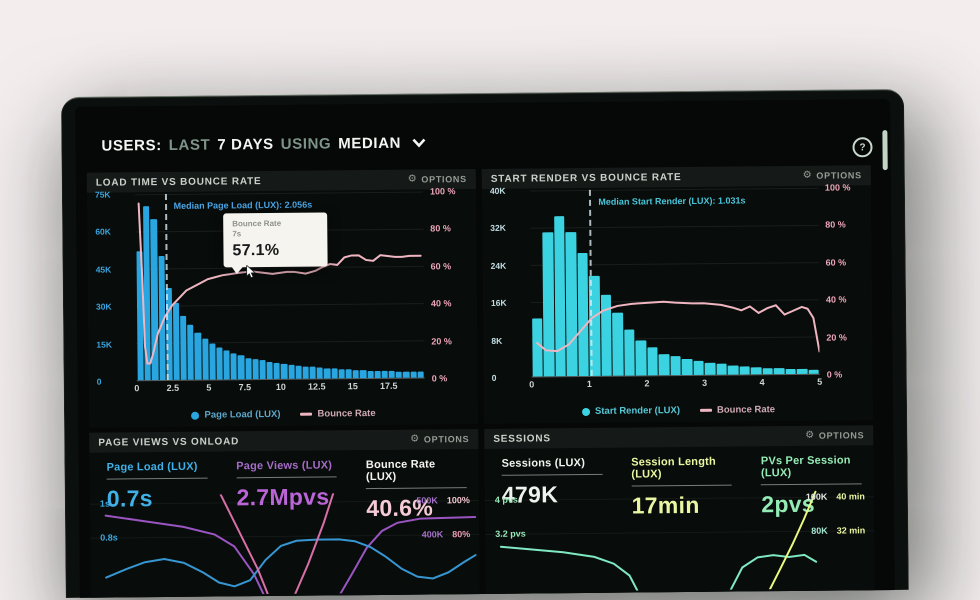  What do you see at coordinates (885, 150) in the screenshot?
I see `scrollbar` at bounding box center [885, 150].